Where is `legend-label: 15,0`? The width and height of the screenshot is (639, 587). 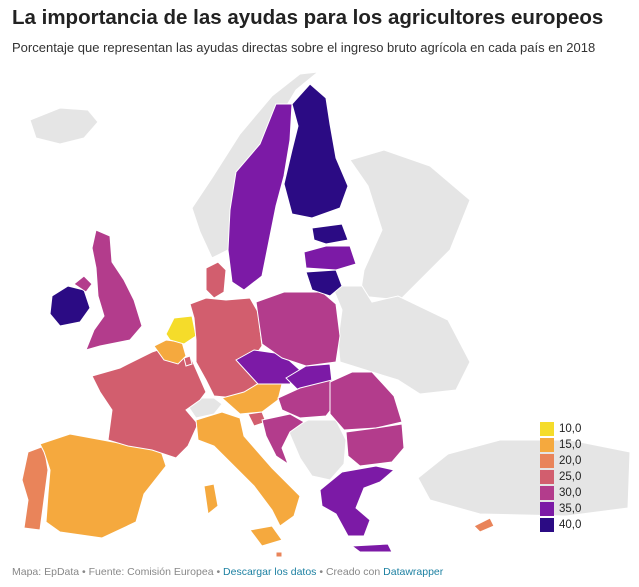 legend-label: 15,0 is located at coordinates (570, 445).